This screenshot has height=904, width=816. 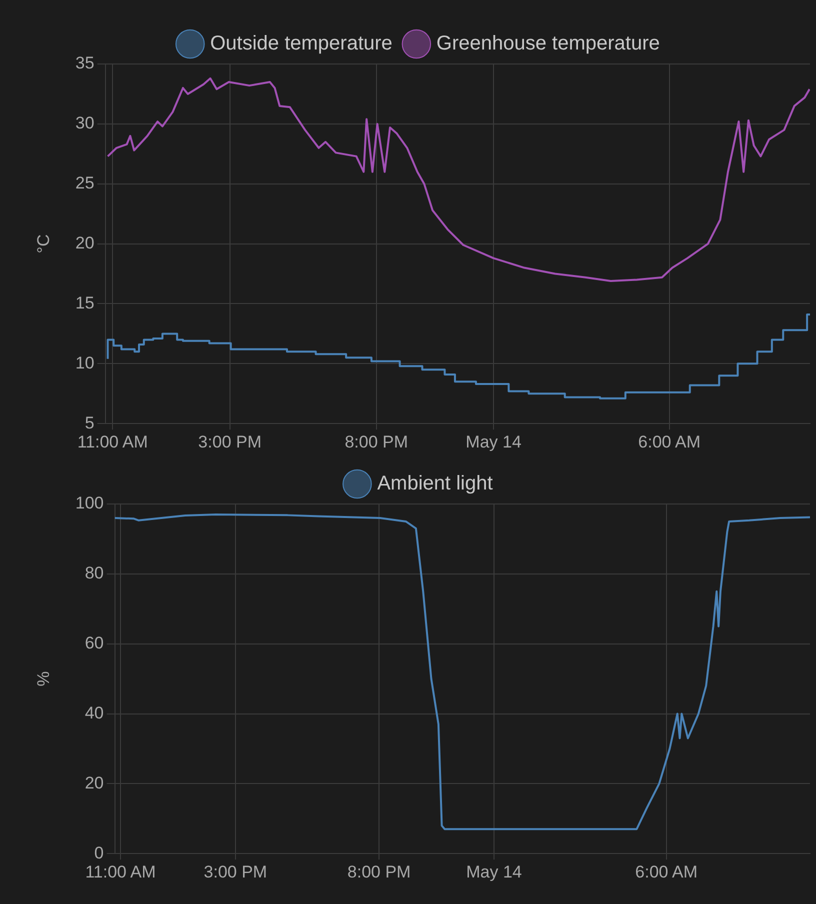 What do you see at coordinates (94, 712) in the screenshot?
I see `y-tick-label: 40` at bounding box center [94, 712].